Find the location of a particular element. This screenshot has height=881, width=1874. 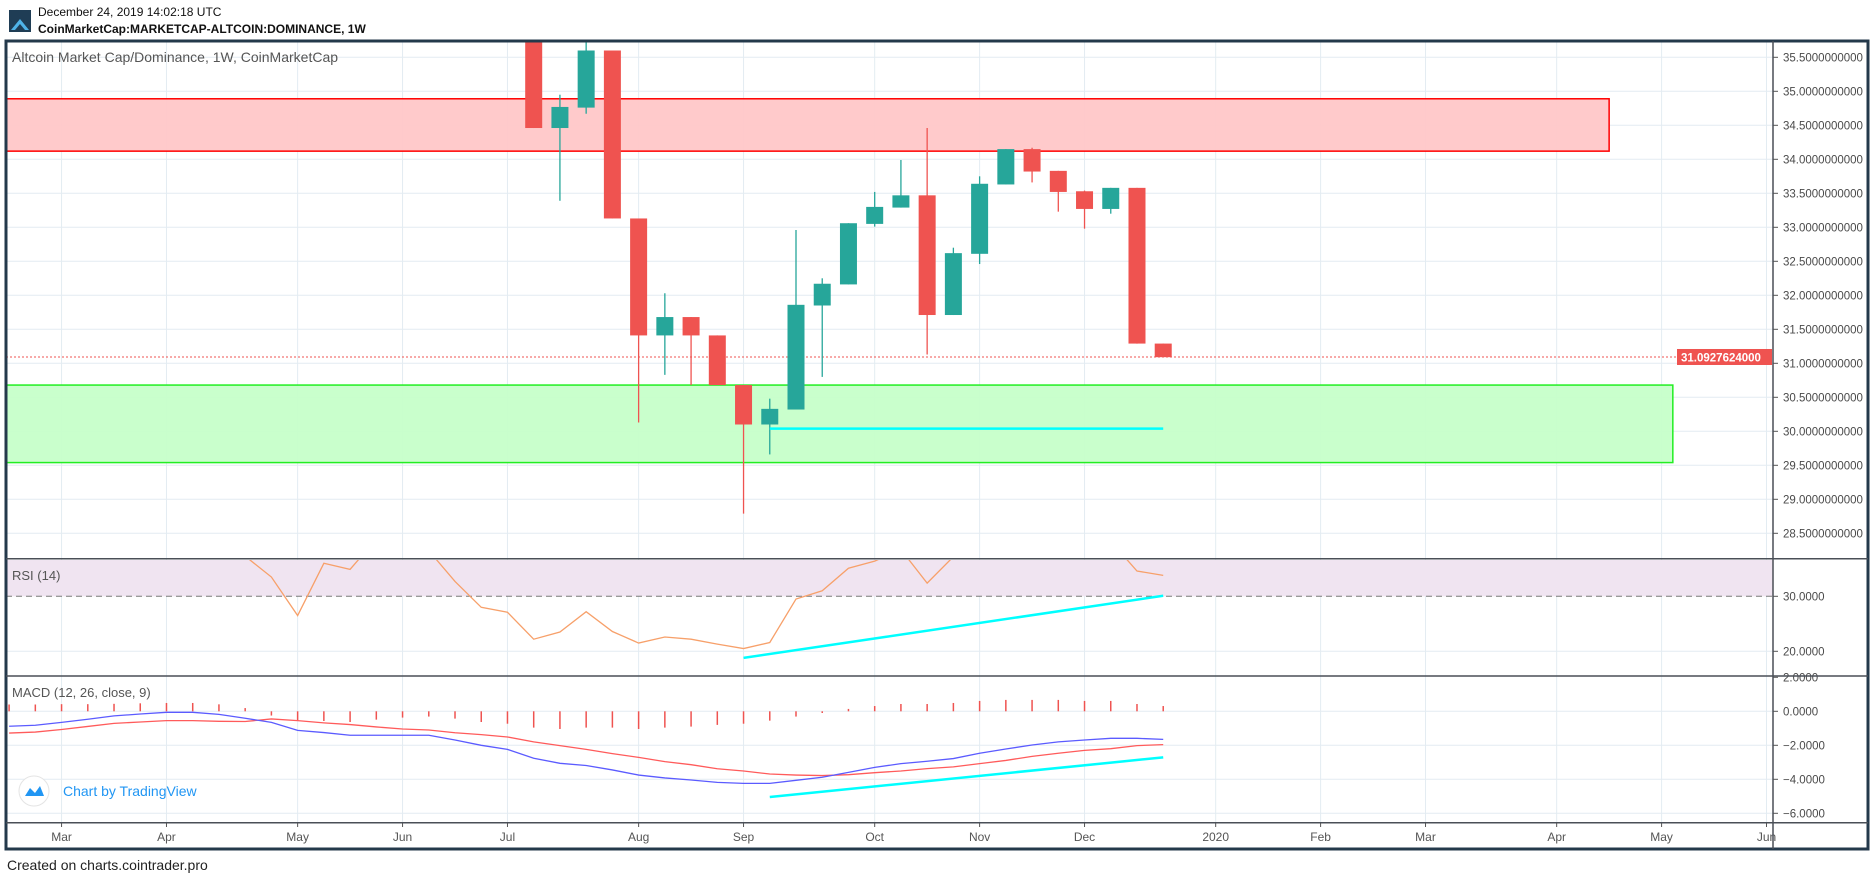

time-axis-label: Aug is located at coordinates (638, 837).